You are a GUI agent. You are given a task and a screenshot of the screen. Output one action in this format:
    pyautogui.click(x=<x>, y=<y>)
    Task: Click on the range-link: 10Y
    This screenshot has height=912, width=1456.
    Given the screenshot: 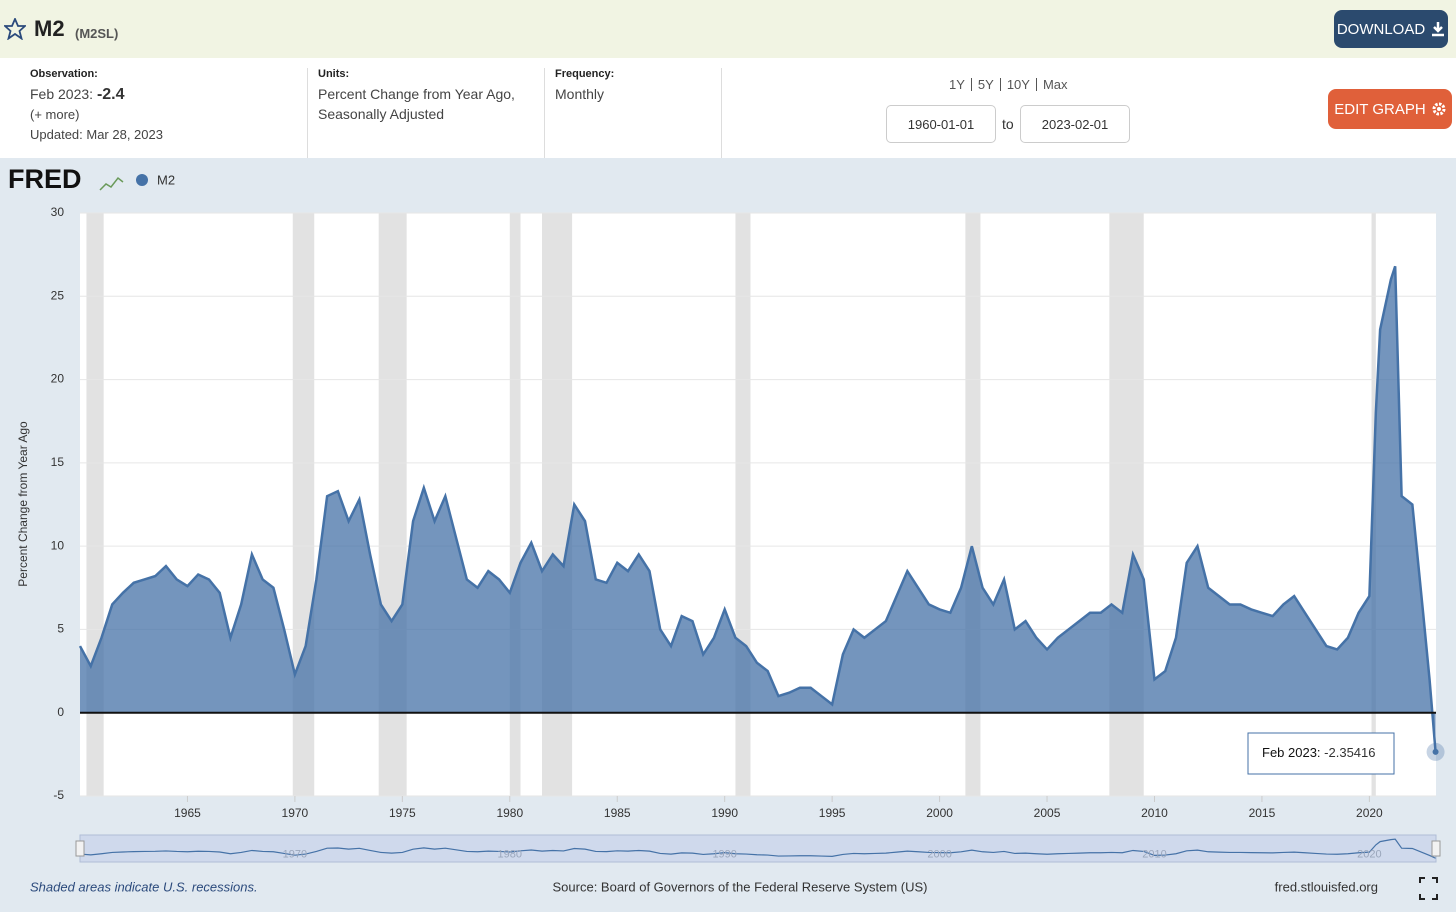 What is the action you would take?
    pyautogui.click(x=1017, y=84)
    